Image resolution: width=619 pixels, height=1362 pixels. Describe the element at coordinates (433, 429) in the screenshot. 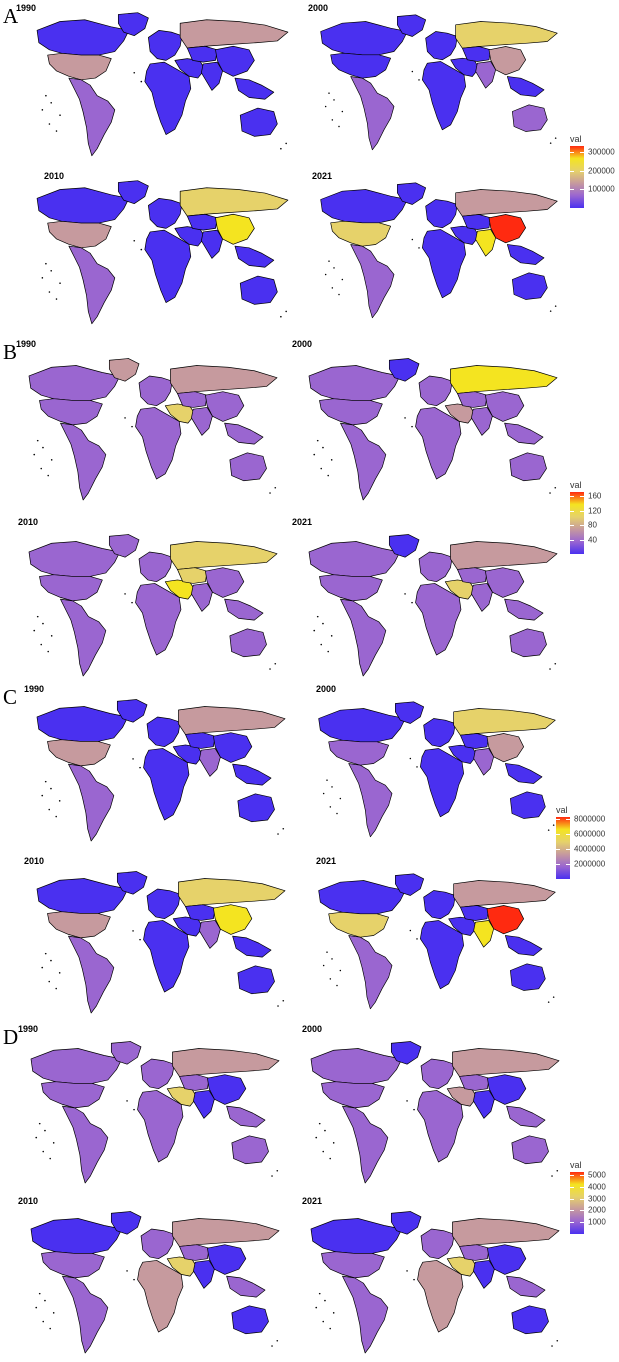

I see `world-map` at that location.